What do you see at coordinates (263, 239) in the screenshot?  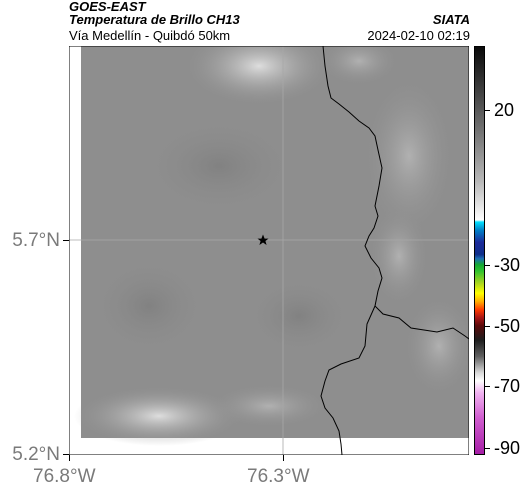 I see `star-icon` at bounding box center [263, 239].